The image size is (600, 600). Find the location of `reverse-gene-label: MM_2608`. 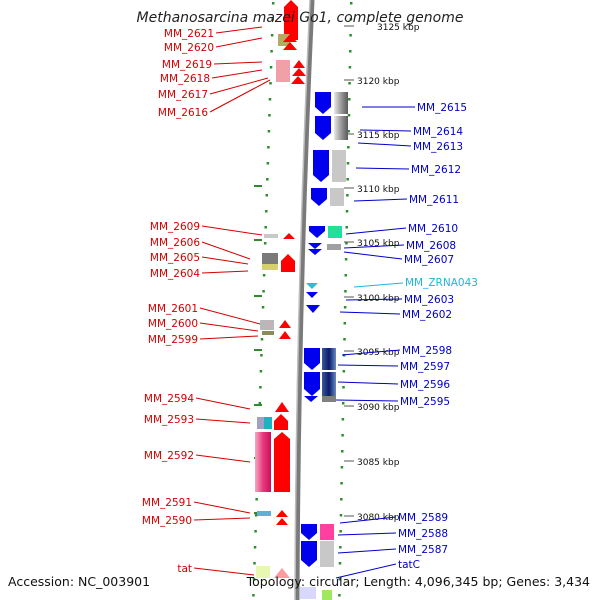

reverse-gene-label: MM_2608 is located at coordinates (431, 246).